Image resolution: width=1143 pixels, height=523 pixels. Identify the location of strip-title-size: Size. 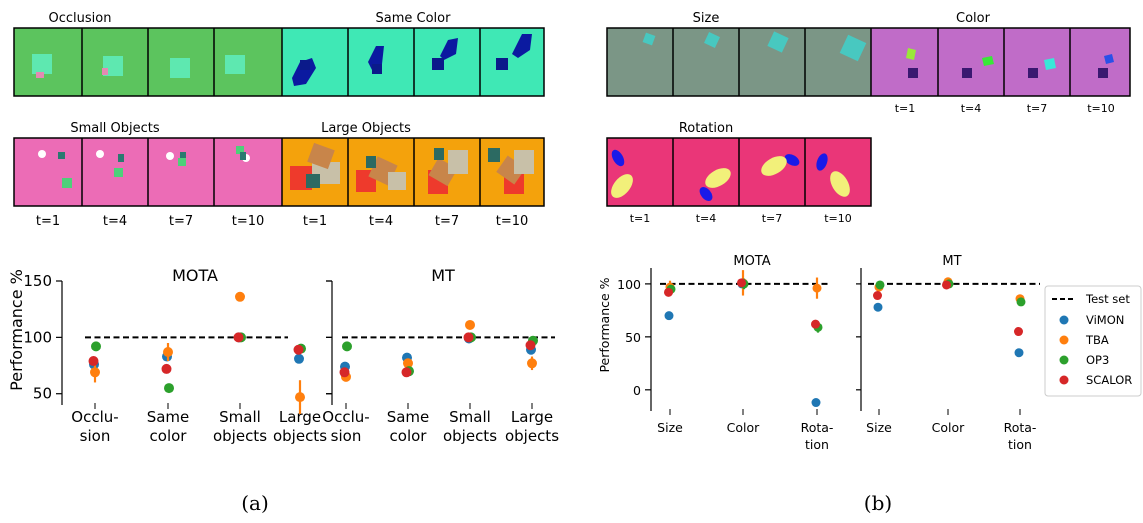
(706, 18).